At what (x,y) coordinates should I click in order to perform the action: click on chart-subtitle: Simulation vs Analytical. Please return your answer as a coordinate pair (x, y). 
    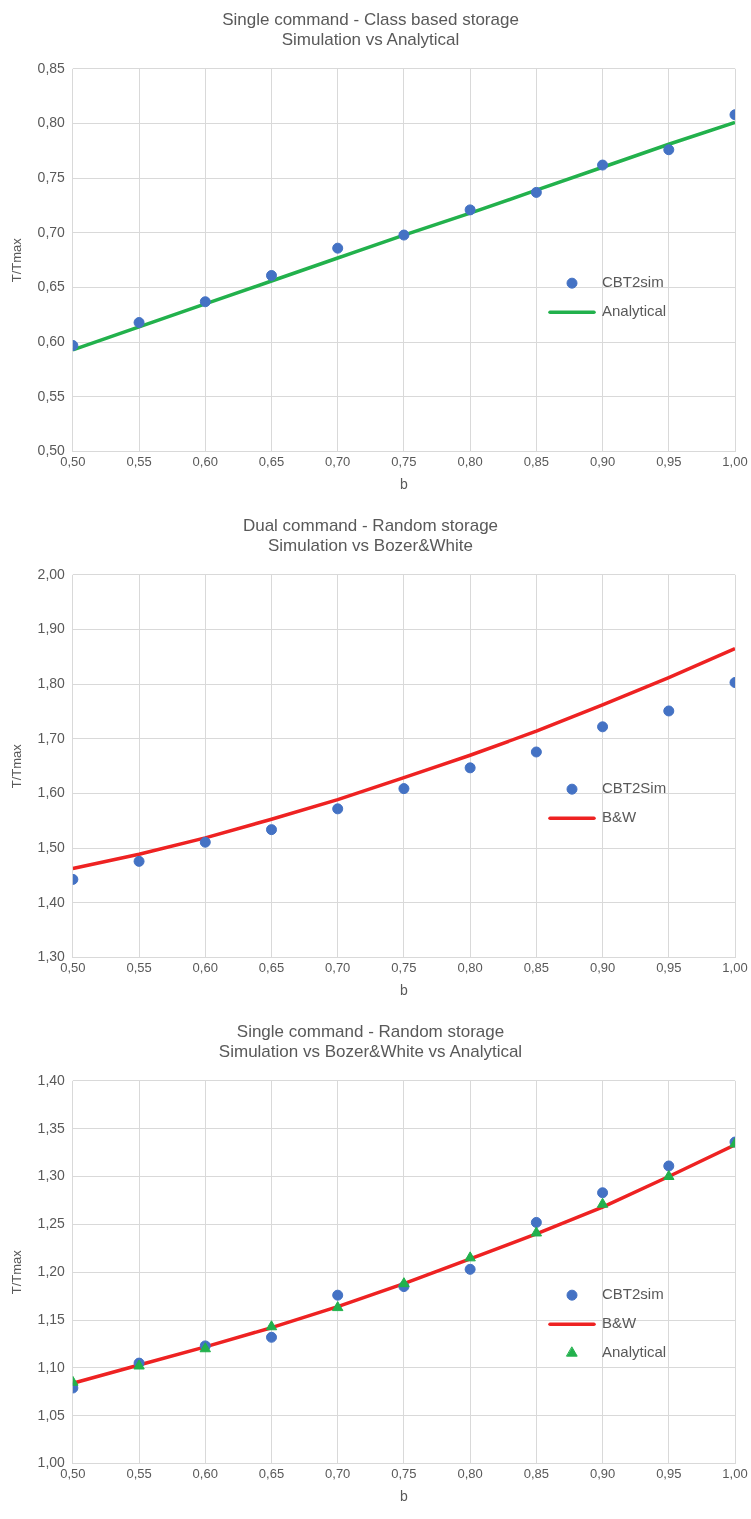
    Looking at the image, I should click on (370, 40).